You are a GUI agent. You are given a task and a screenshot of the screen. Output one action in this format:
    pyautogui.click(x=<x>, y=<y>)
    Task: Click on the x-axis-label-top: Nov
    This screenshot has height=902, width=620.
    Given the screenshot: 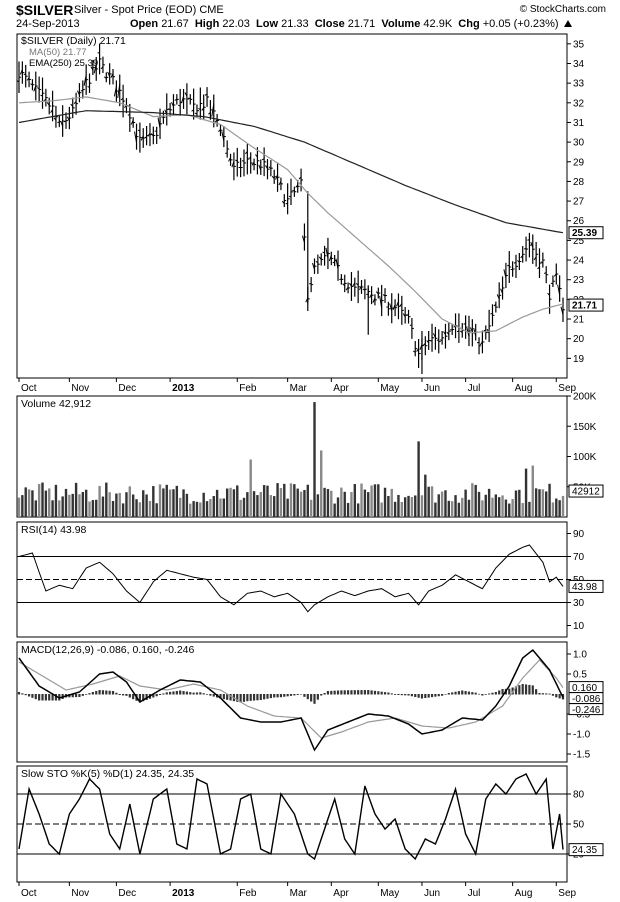 What is the action you would take?
    pyautogui.click(x=80, y=388)
    